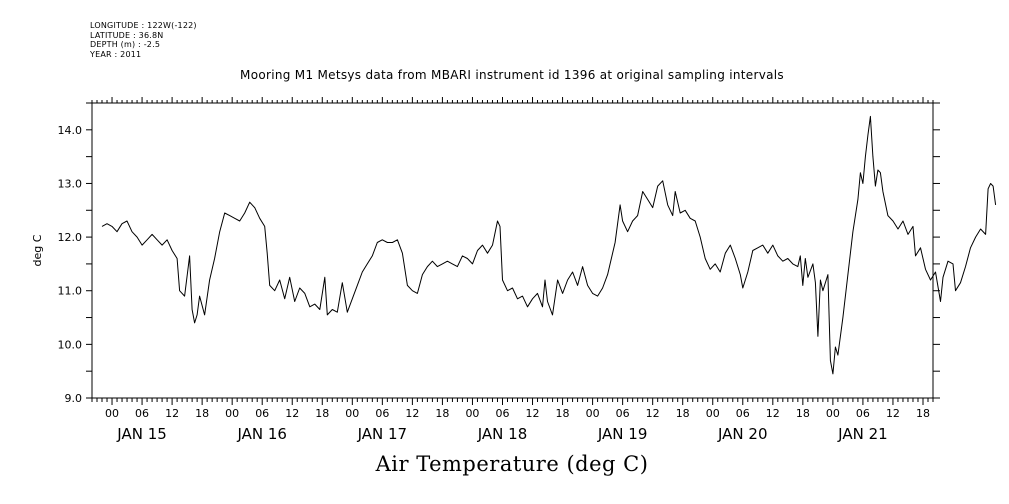  Describe the element at coordinates (37, 250) in the screenshot. I see `y-axis-label: deg C` at that location.